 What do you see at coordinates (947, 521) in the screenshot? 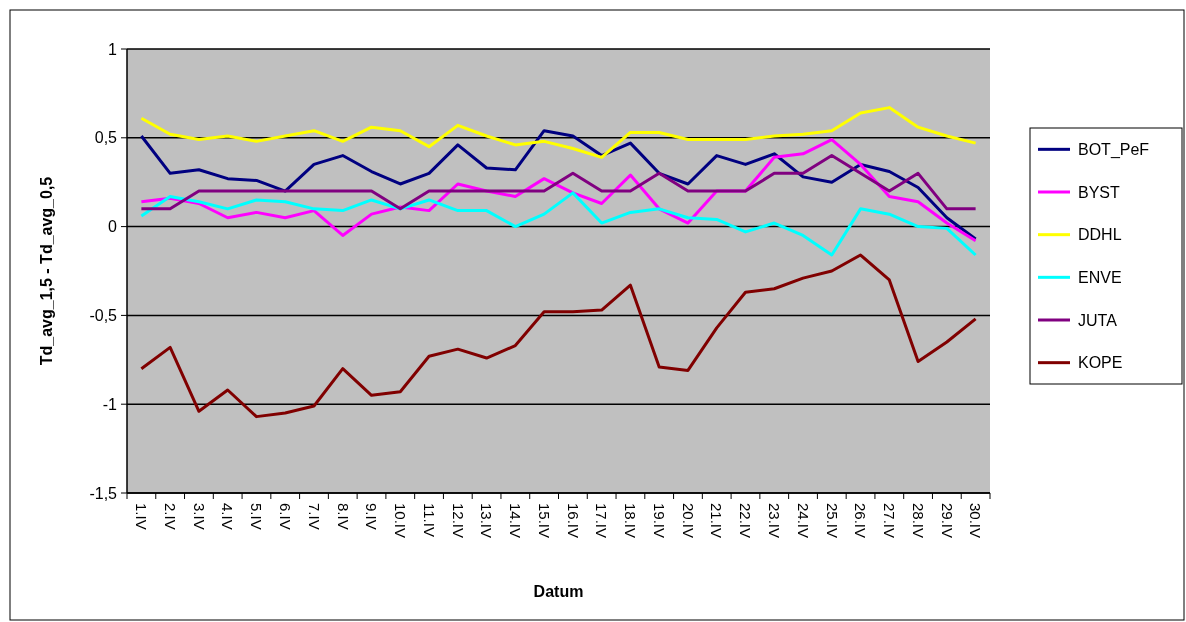
I see `x-tick-label: 29.IV` at bounding box center [947, 521].